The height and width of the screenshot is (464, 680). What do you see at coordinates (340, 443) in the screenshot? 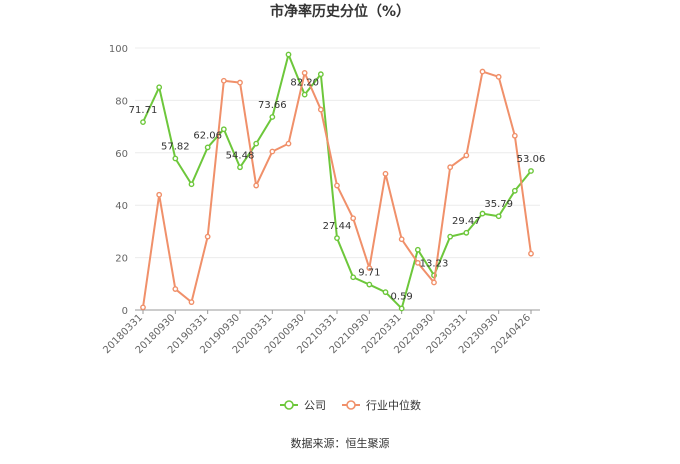
I see `source-text: 数据来源：恒生聚源` at bounding box center [340, 443].